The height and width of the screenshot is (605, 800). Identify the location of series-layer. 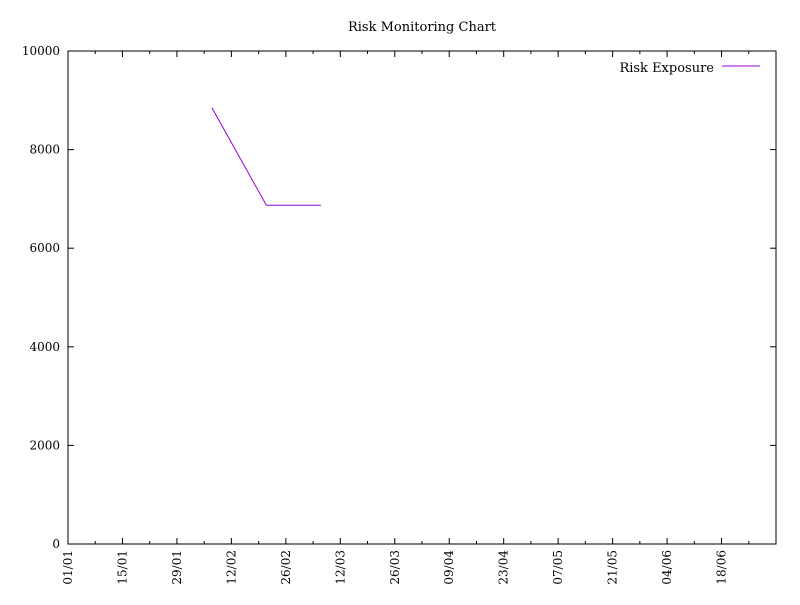
(266, 156).